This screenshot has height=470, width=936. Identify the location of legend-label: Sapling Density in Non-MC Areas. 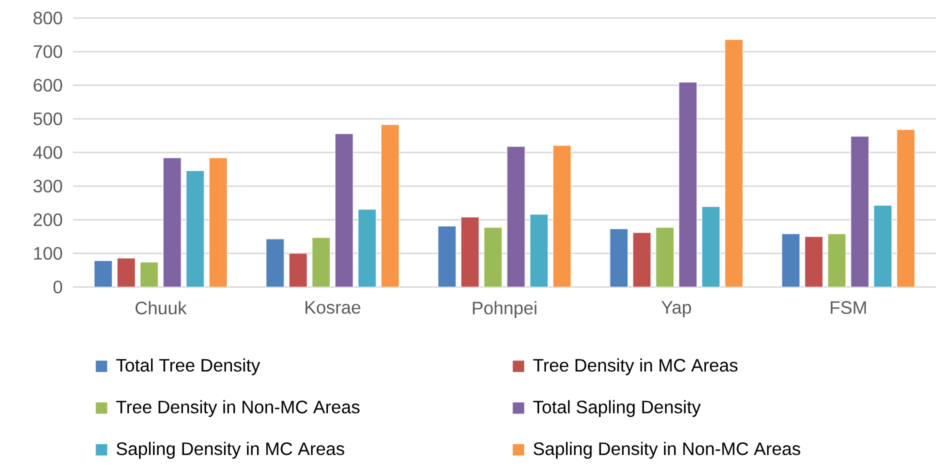
(667, 450).